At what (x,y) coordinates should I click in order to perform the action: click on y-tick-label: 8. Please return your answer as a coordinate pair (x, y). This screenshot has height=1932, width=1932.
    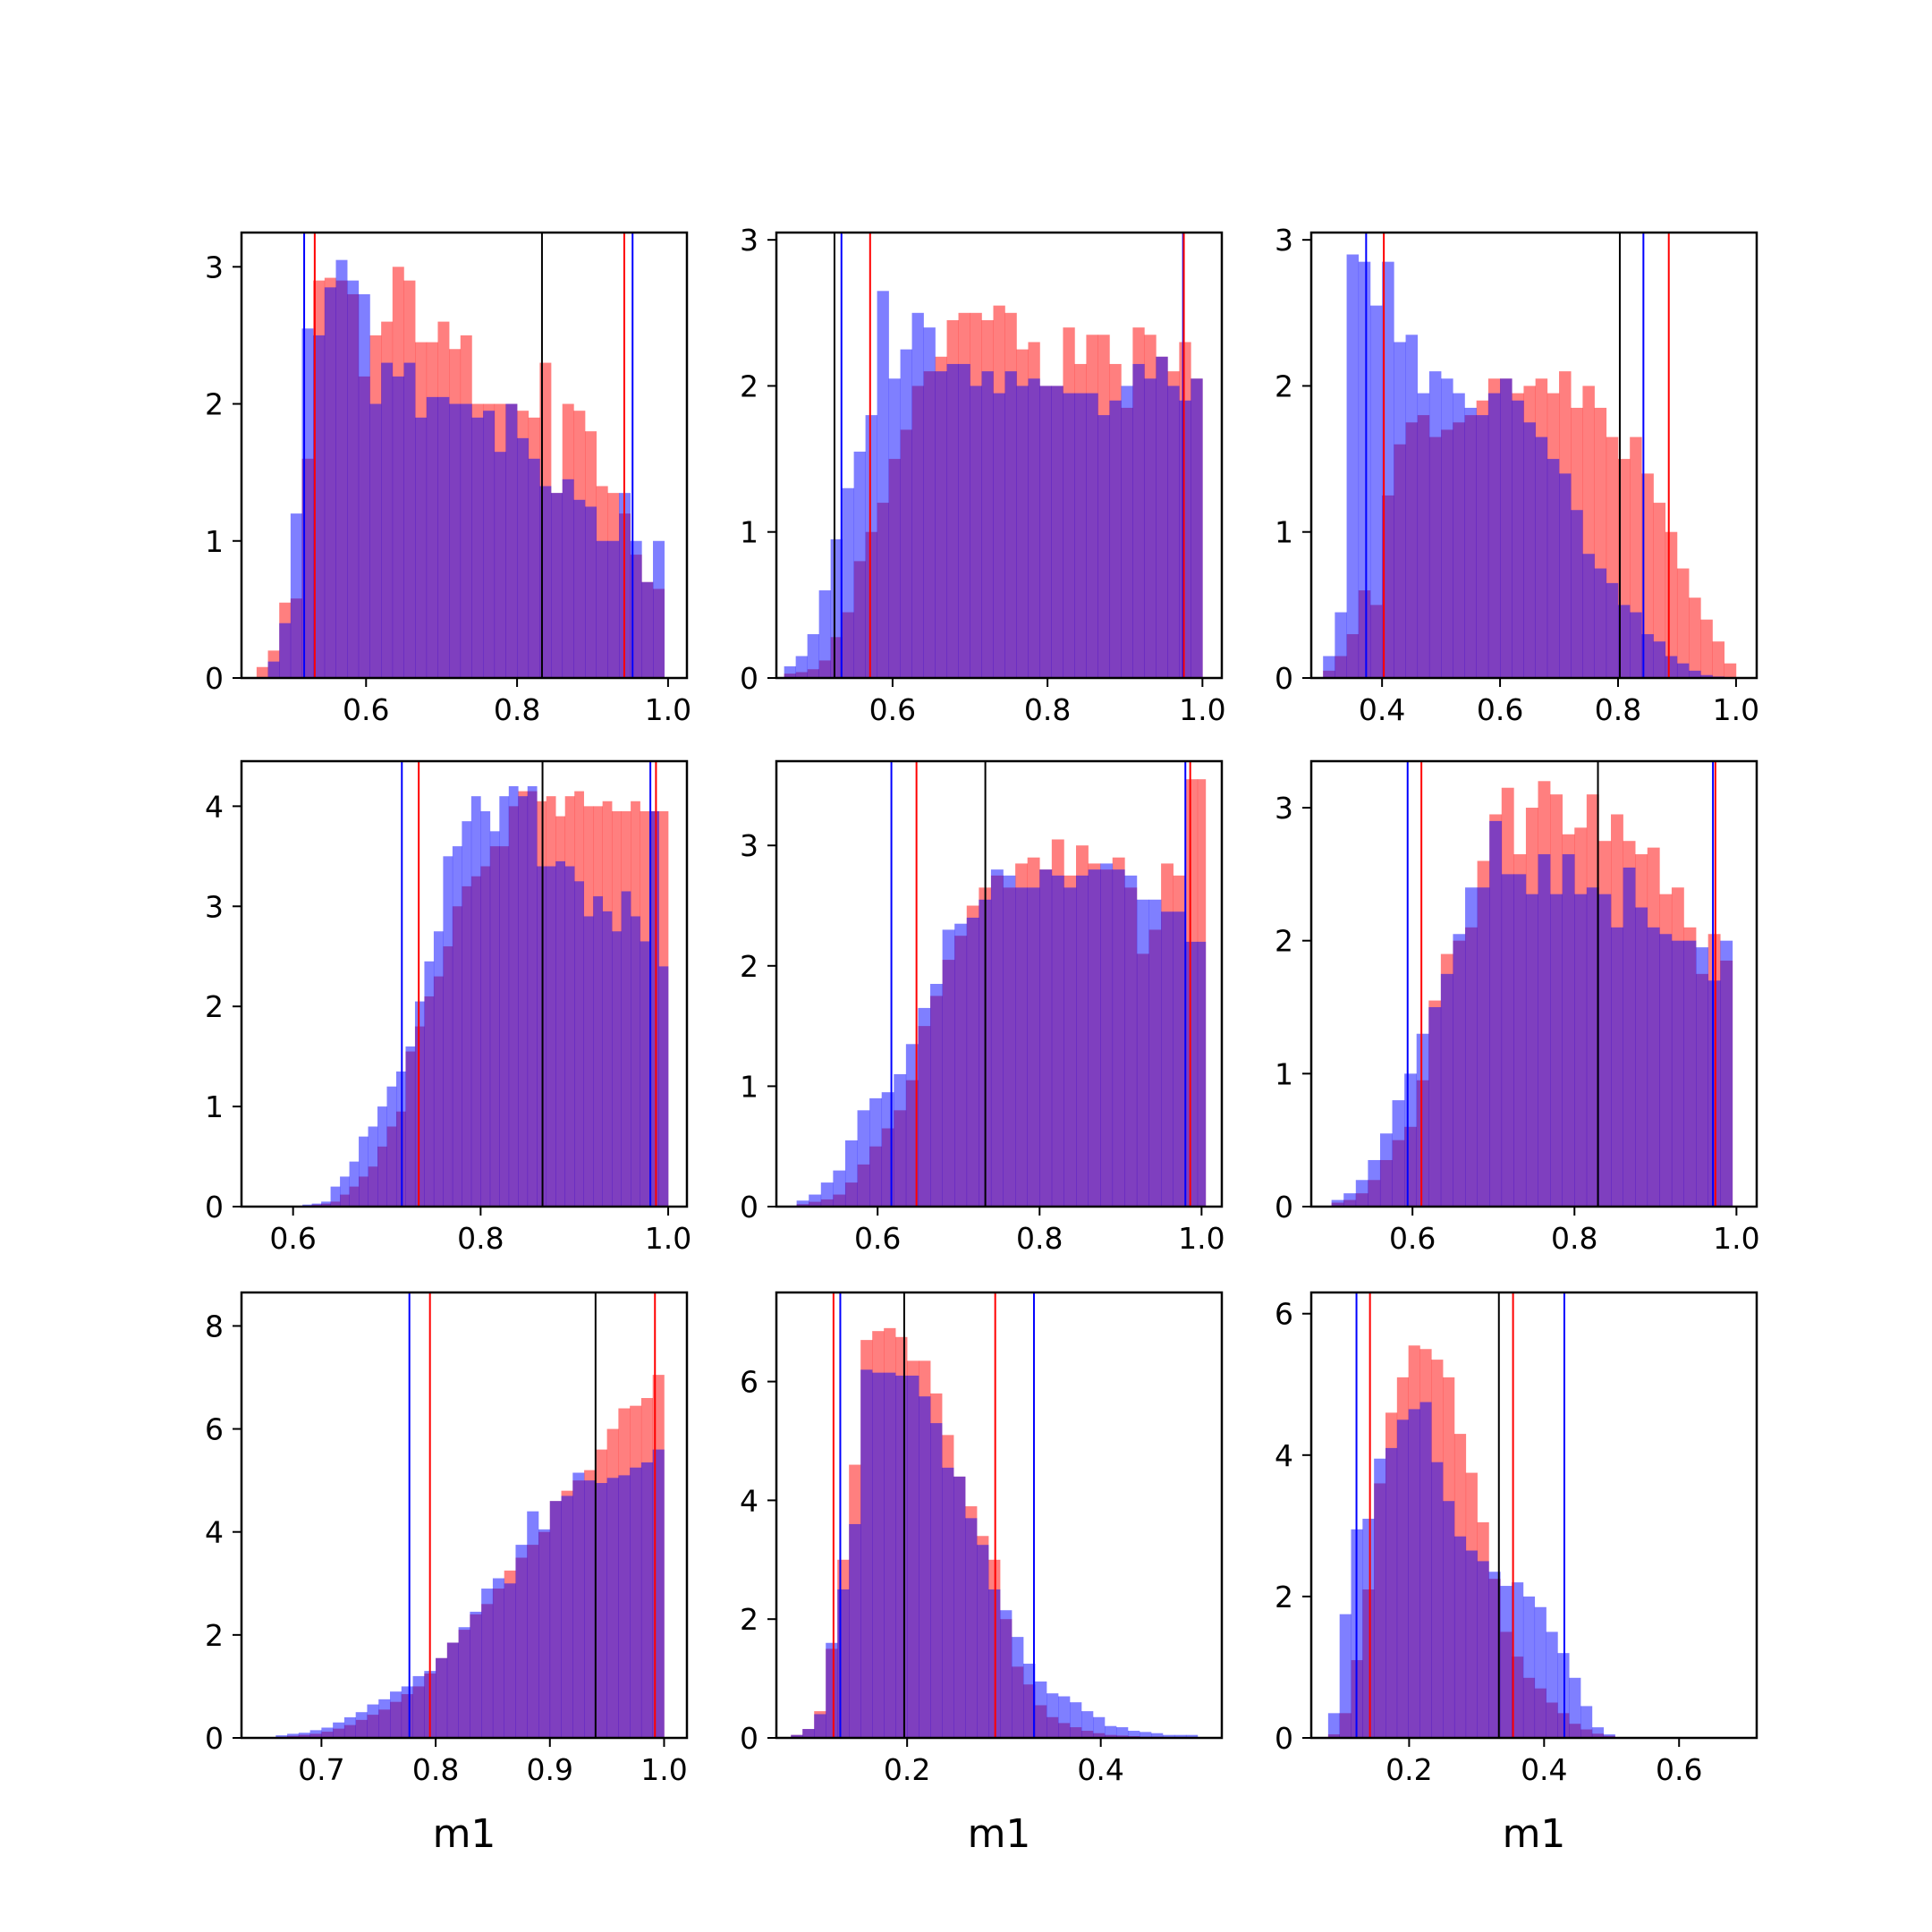
    Looking at the image, I should click on (214, 1326).